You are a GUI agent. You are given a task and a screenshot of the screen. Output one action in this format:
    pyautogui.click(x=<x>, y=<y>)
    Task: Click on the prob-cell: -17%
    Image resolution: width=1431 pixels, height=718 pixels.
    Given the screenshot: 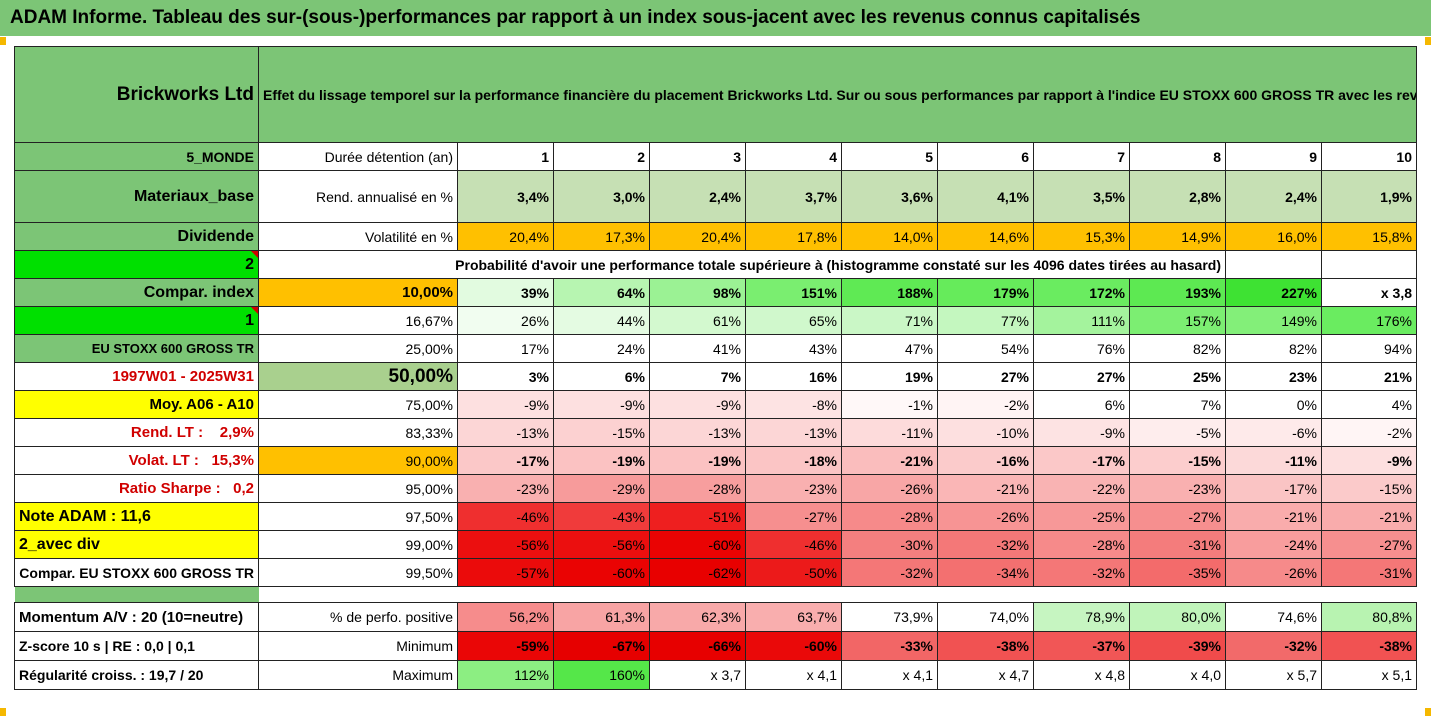 What is the action you would take?
    pyautogui.click(x=1273, y=488)
    